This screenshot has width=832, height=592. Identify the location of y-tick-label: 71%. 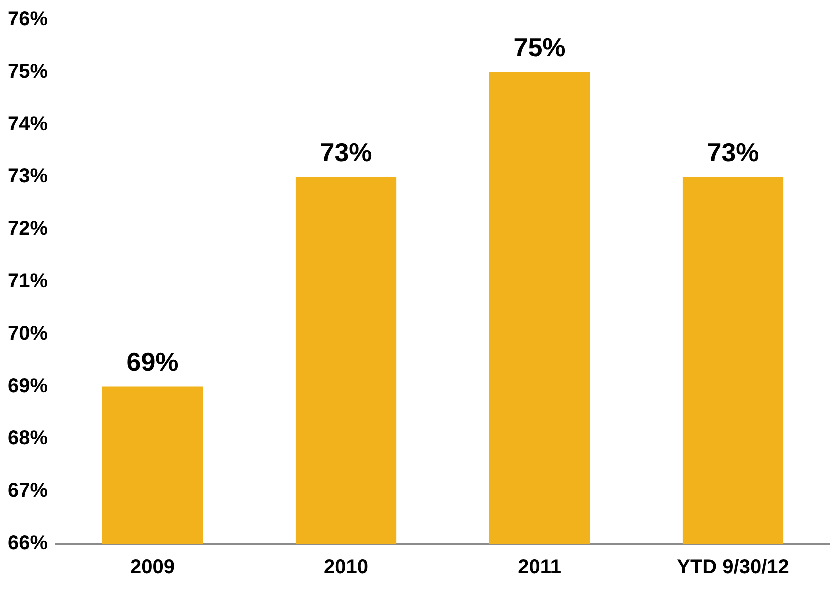
(28, 281).